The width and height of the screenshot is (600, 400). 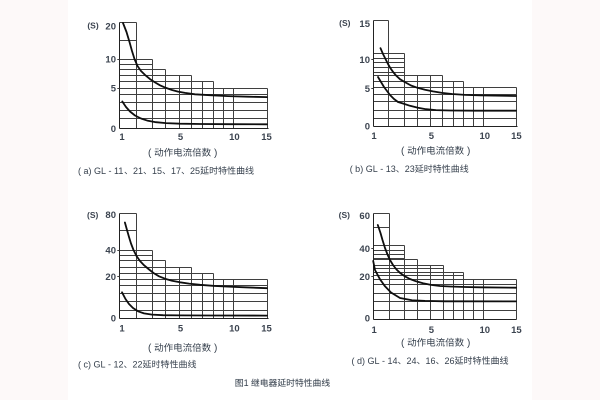 I want to click on svg-text: 17, so click(x=176, y=171).